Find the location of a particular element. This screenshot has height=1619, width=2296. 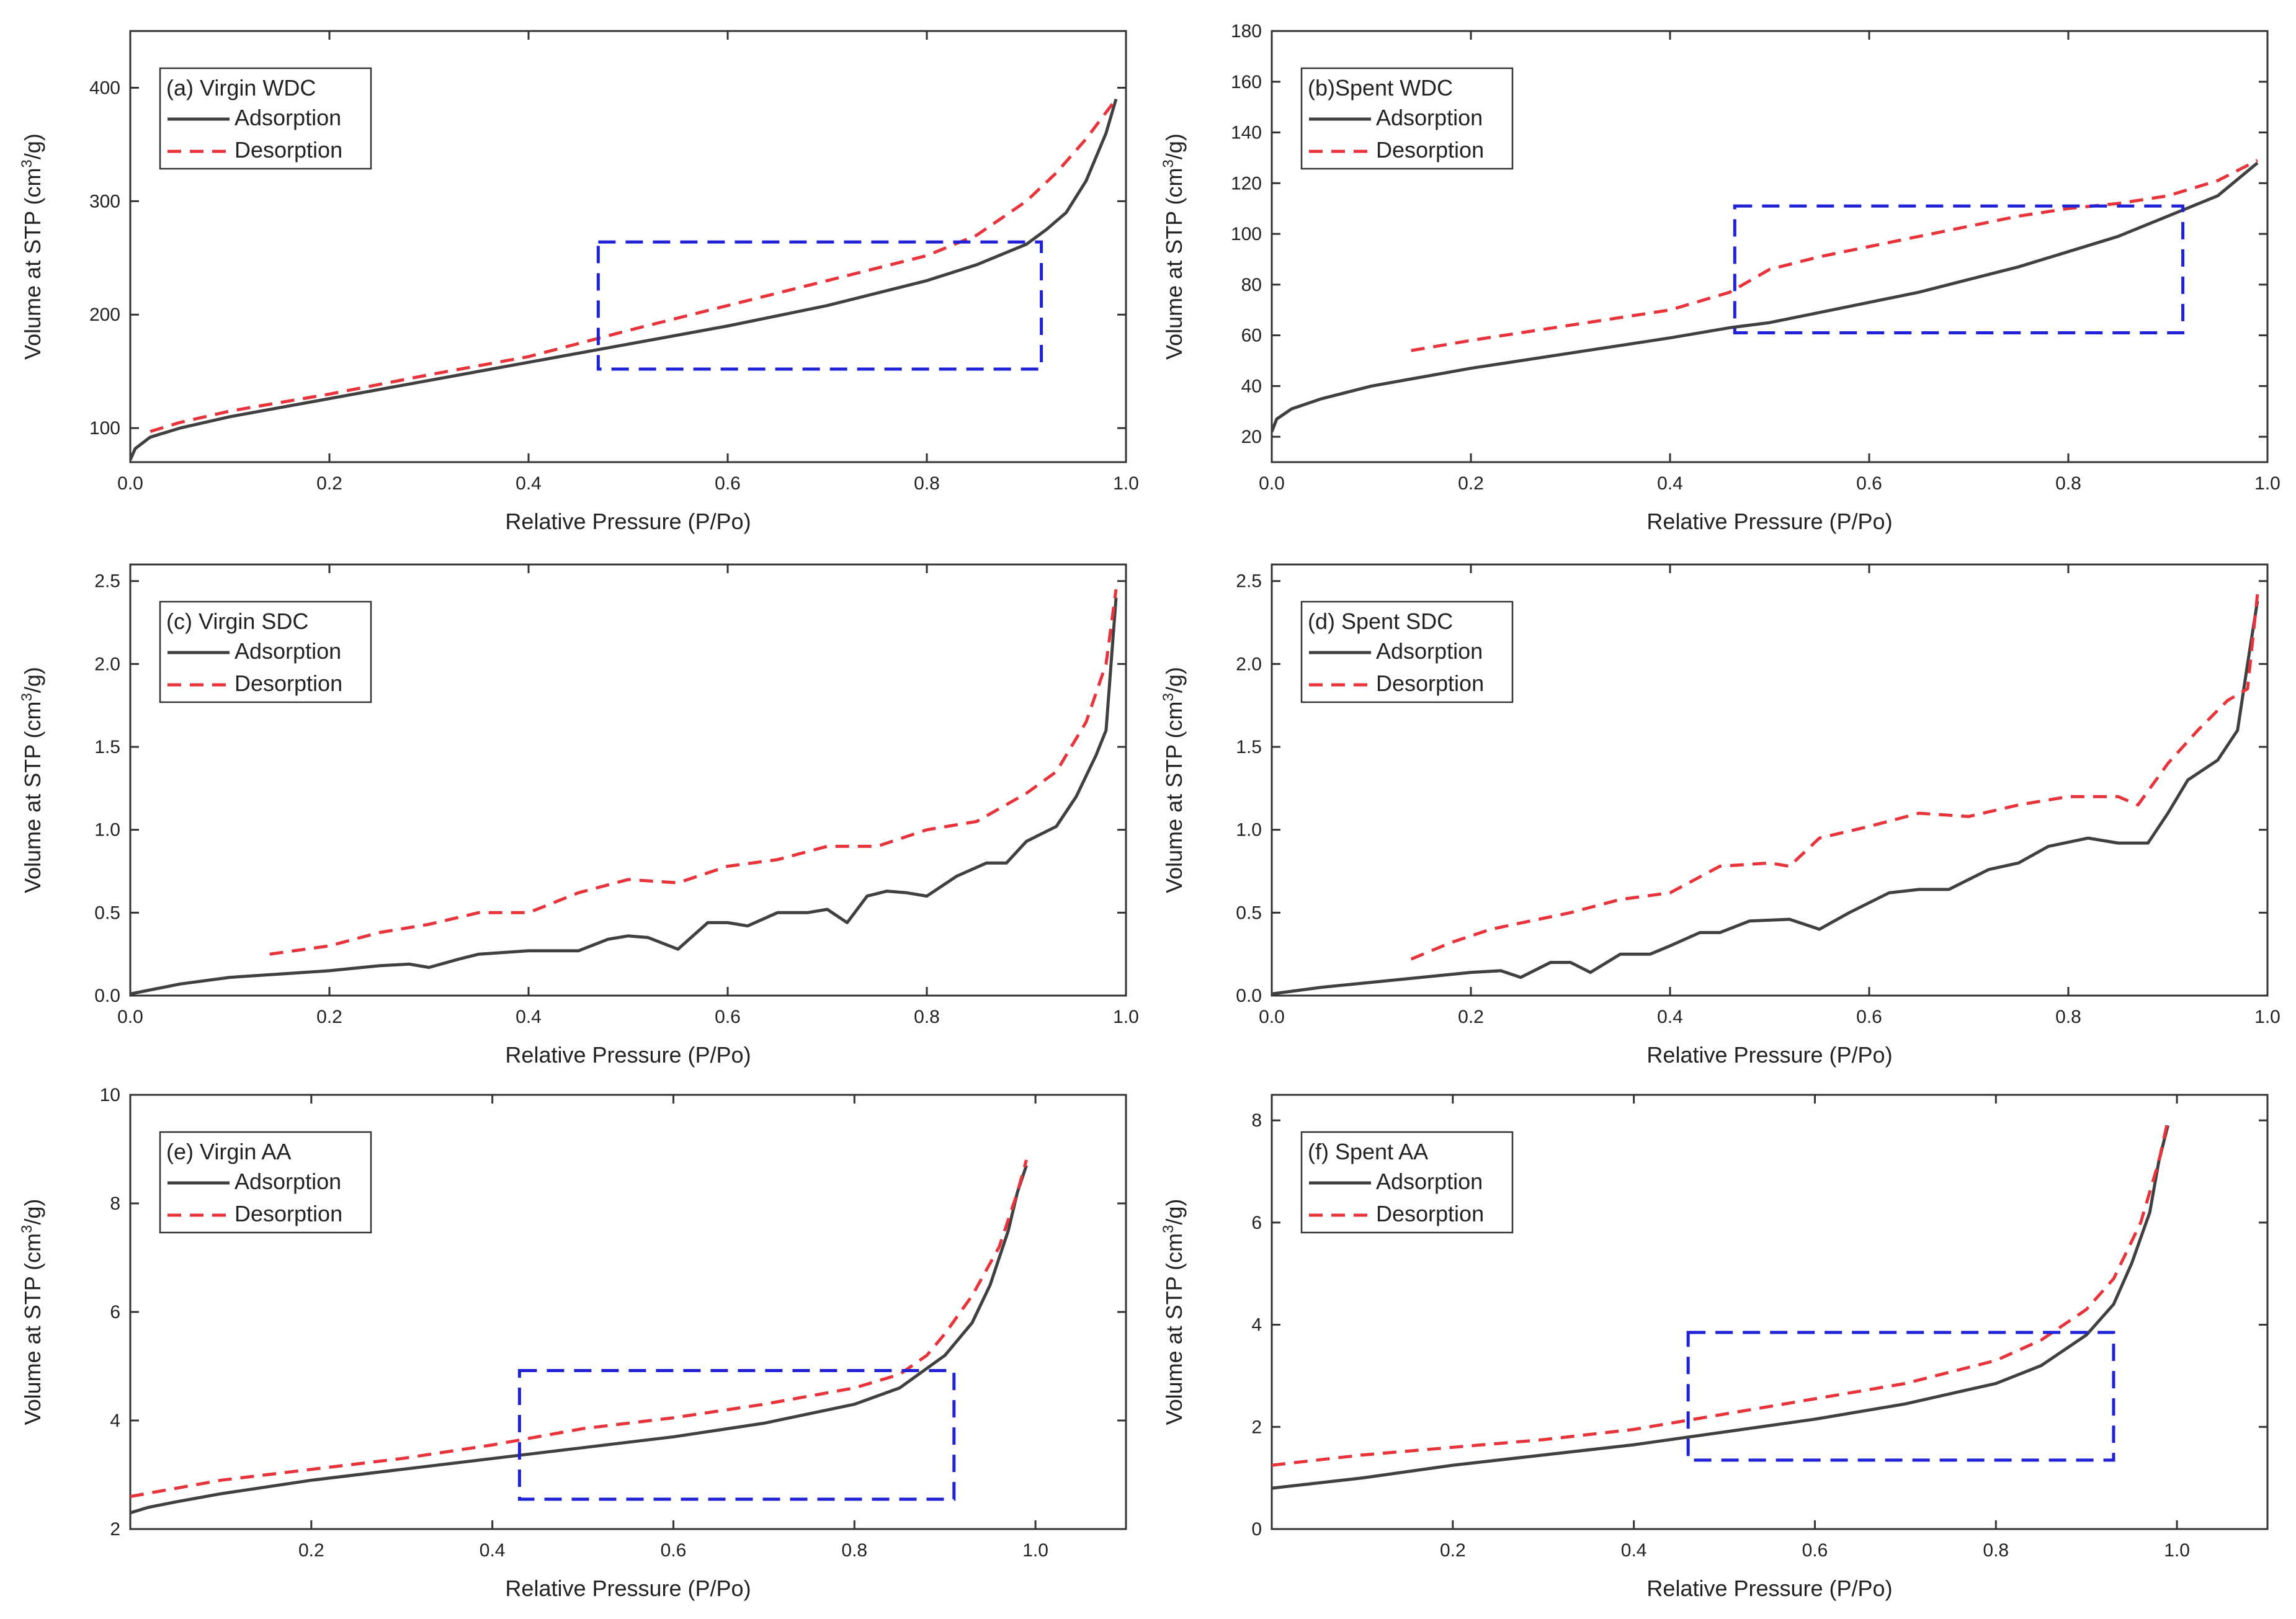

legend: (a) Virgin WDC Adsorption Desorption is located at coordinates (265, 118).